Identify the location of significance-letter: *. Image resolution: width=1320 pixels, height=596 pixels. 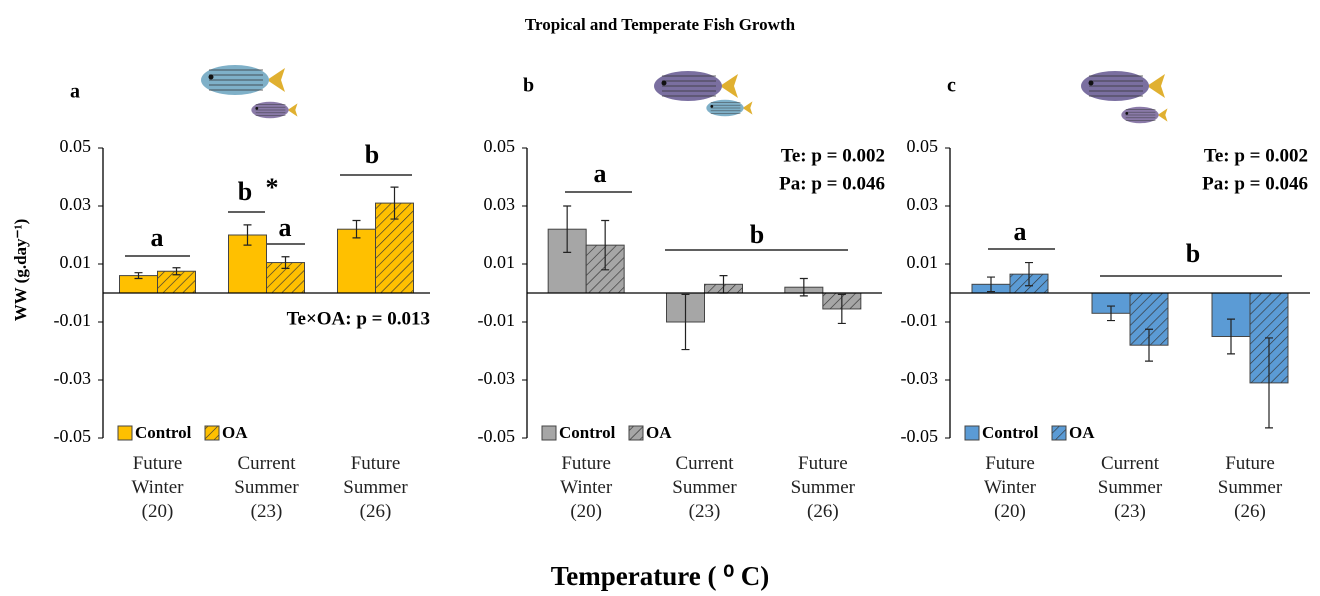
(272, 187).